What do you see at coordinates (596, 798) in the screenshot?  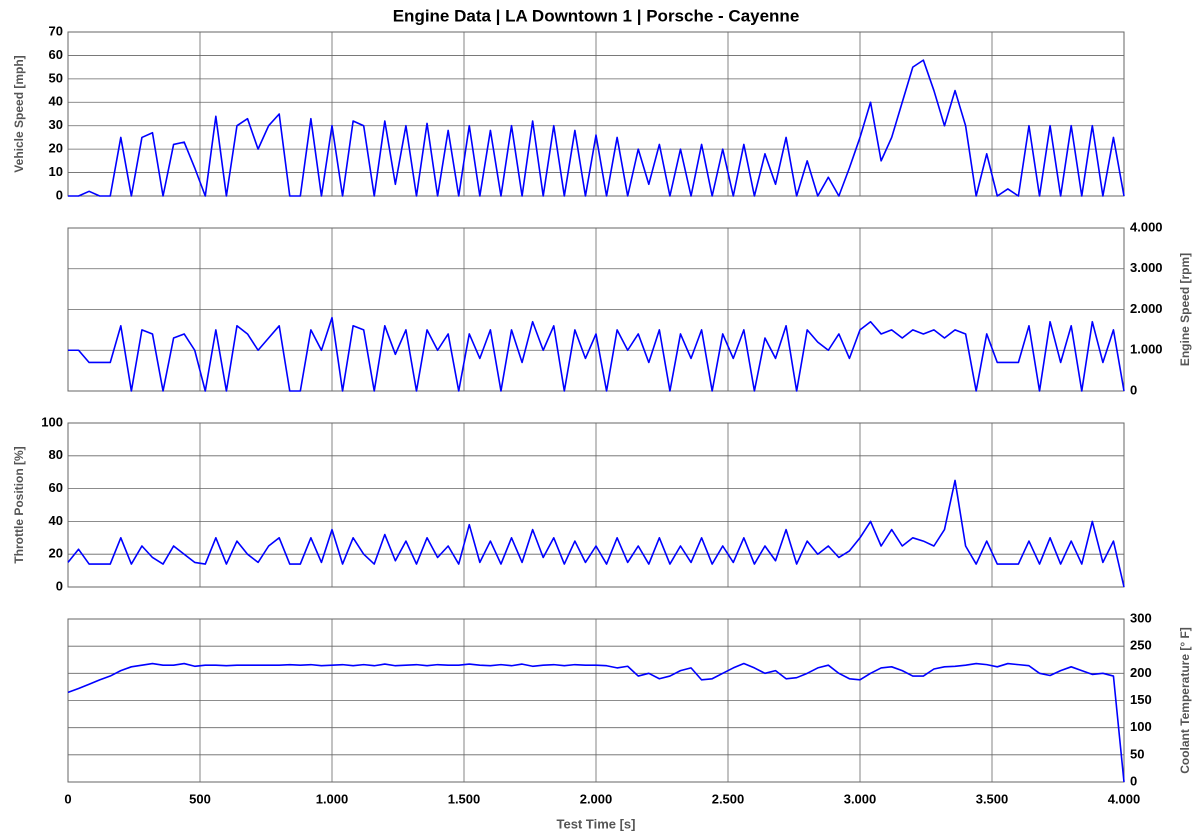 I see `x-tick-label: 2.000` at bounding box center [596, 798].